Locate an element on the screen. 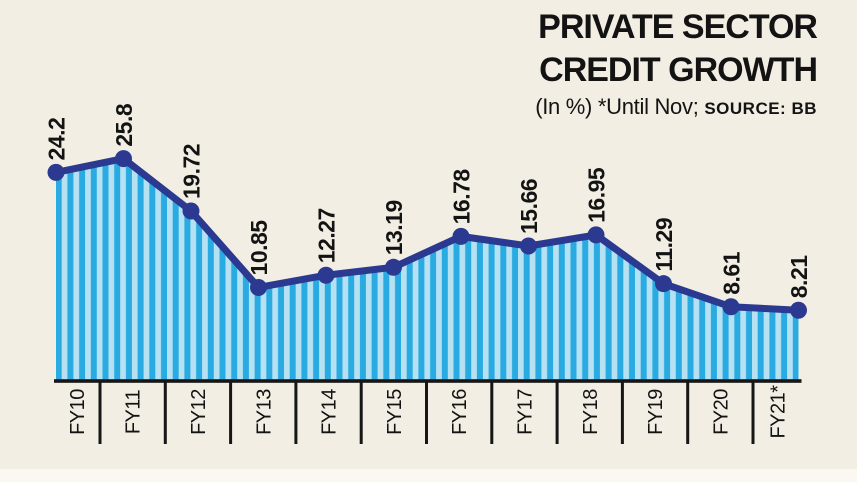  axis-label-FY20: FY20 is located at coordinates (721, 412).